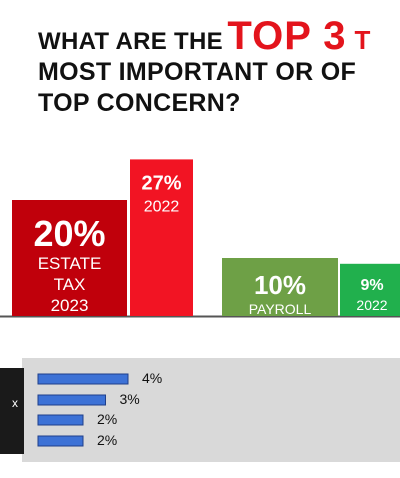  I want to click on heading-prefix: WHAT ARE THE, so click(130, 41).